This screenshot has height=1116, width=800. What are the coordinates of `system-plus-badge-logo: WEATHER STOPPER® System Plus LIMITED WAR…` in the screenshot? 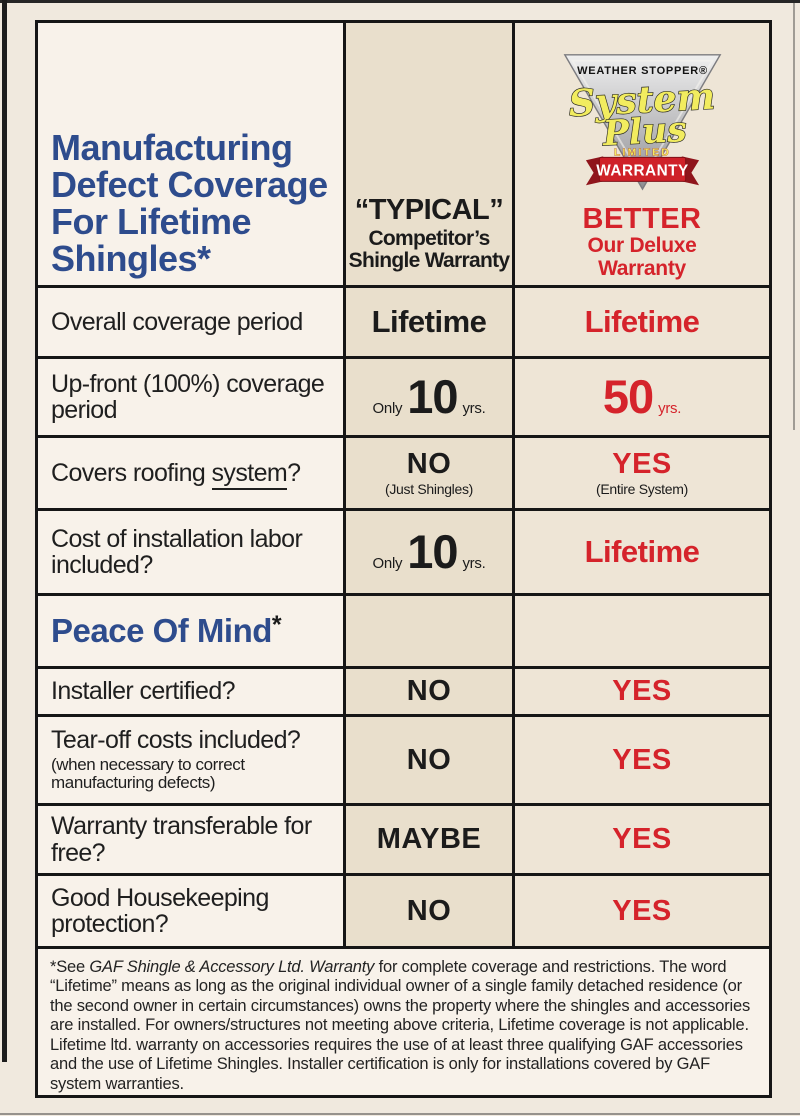 It's located at (642, 122).